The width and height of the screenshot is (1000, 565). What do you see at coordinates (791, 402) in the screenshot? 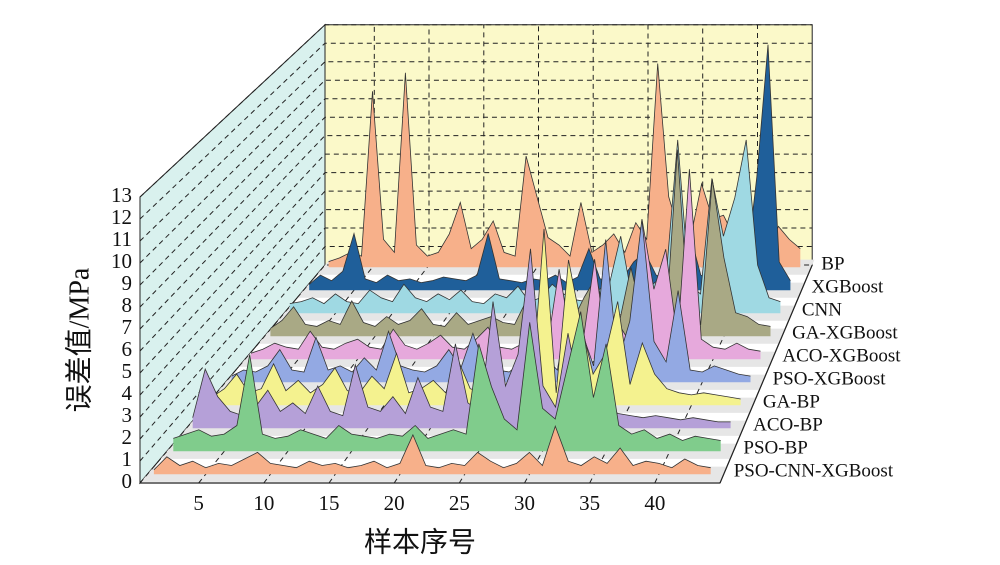
I see `legend-label: GA-BP` at bounding box center [791, 402].